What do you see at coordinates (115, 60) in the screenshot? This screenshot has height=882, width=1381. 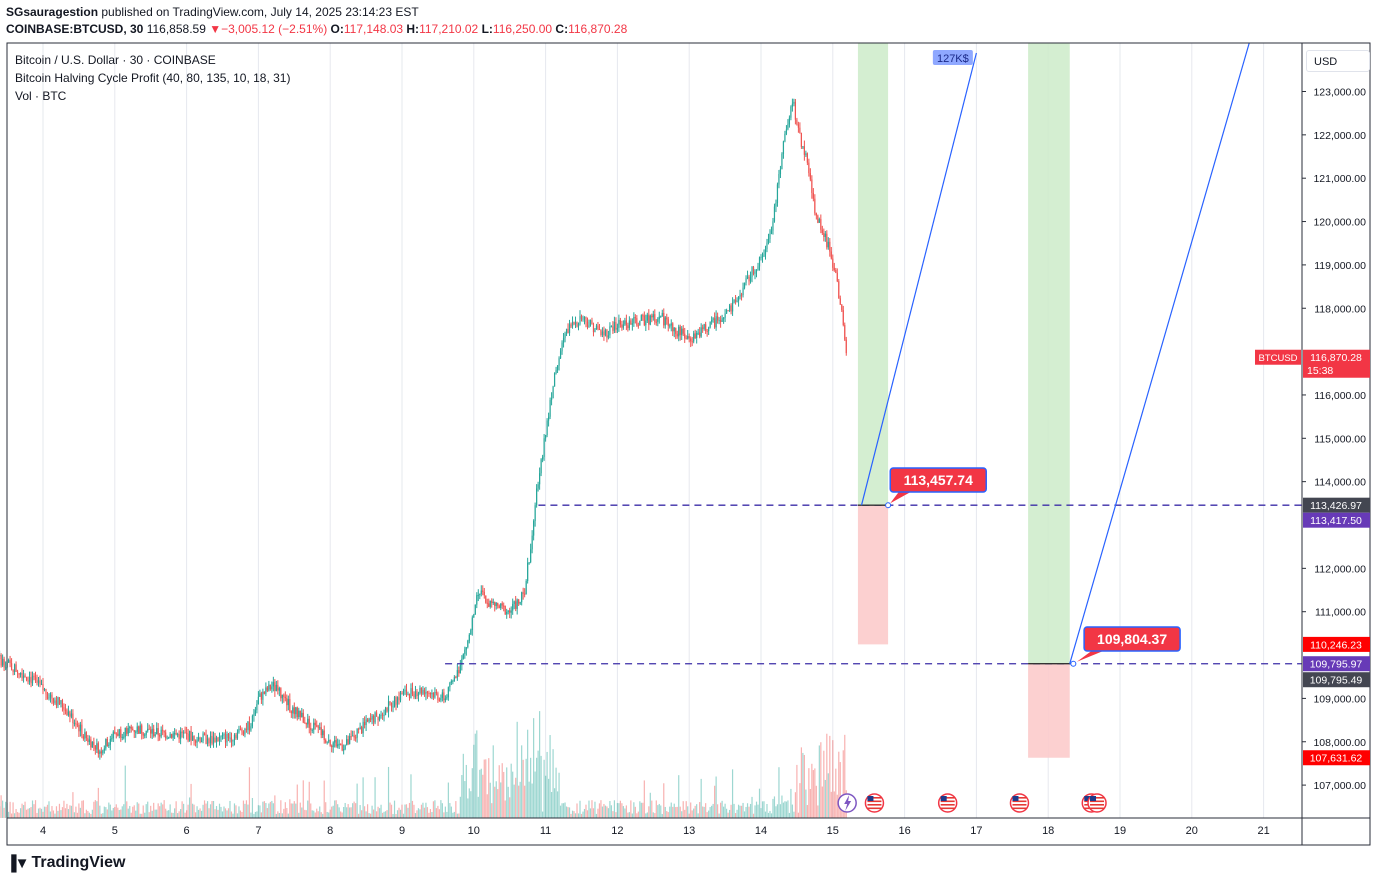 I see `chart-title: Bitcoin / U.S. Dollar · 30 · COINBASE` at bounding box center [115, 60].